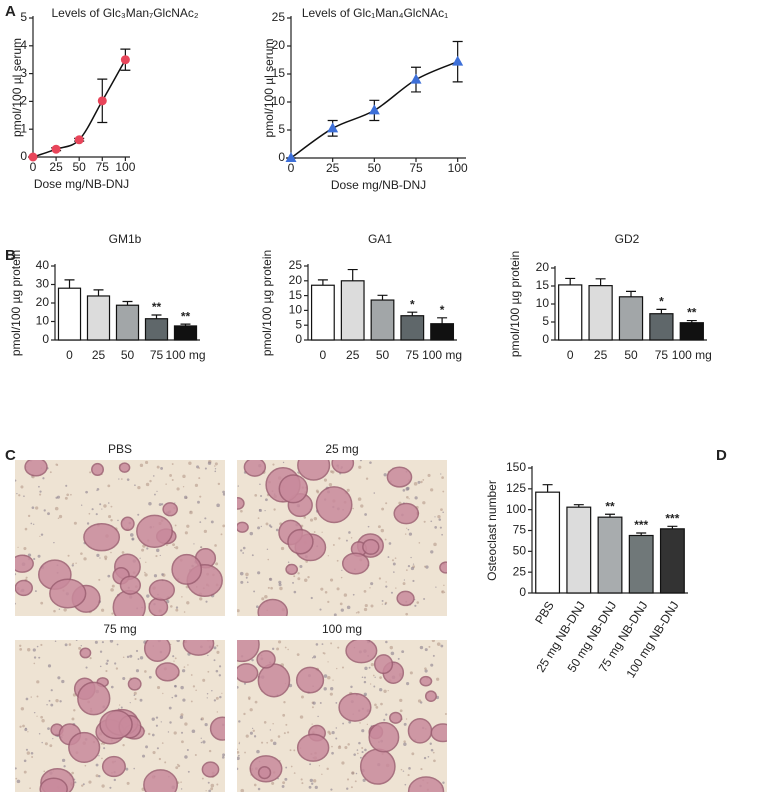 This screenshot has height=797, width=774. I want to click on x-tick-label: 100, so click(458, 168).